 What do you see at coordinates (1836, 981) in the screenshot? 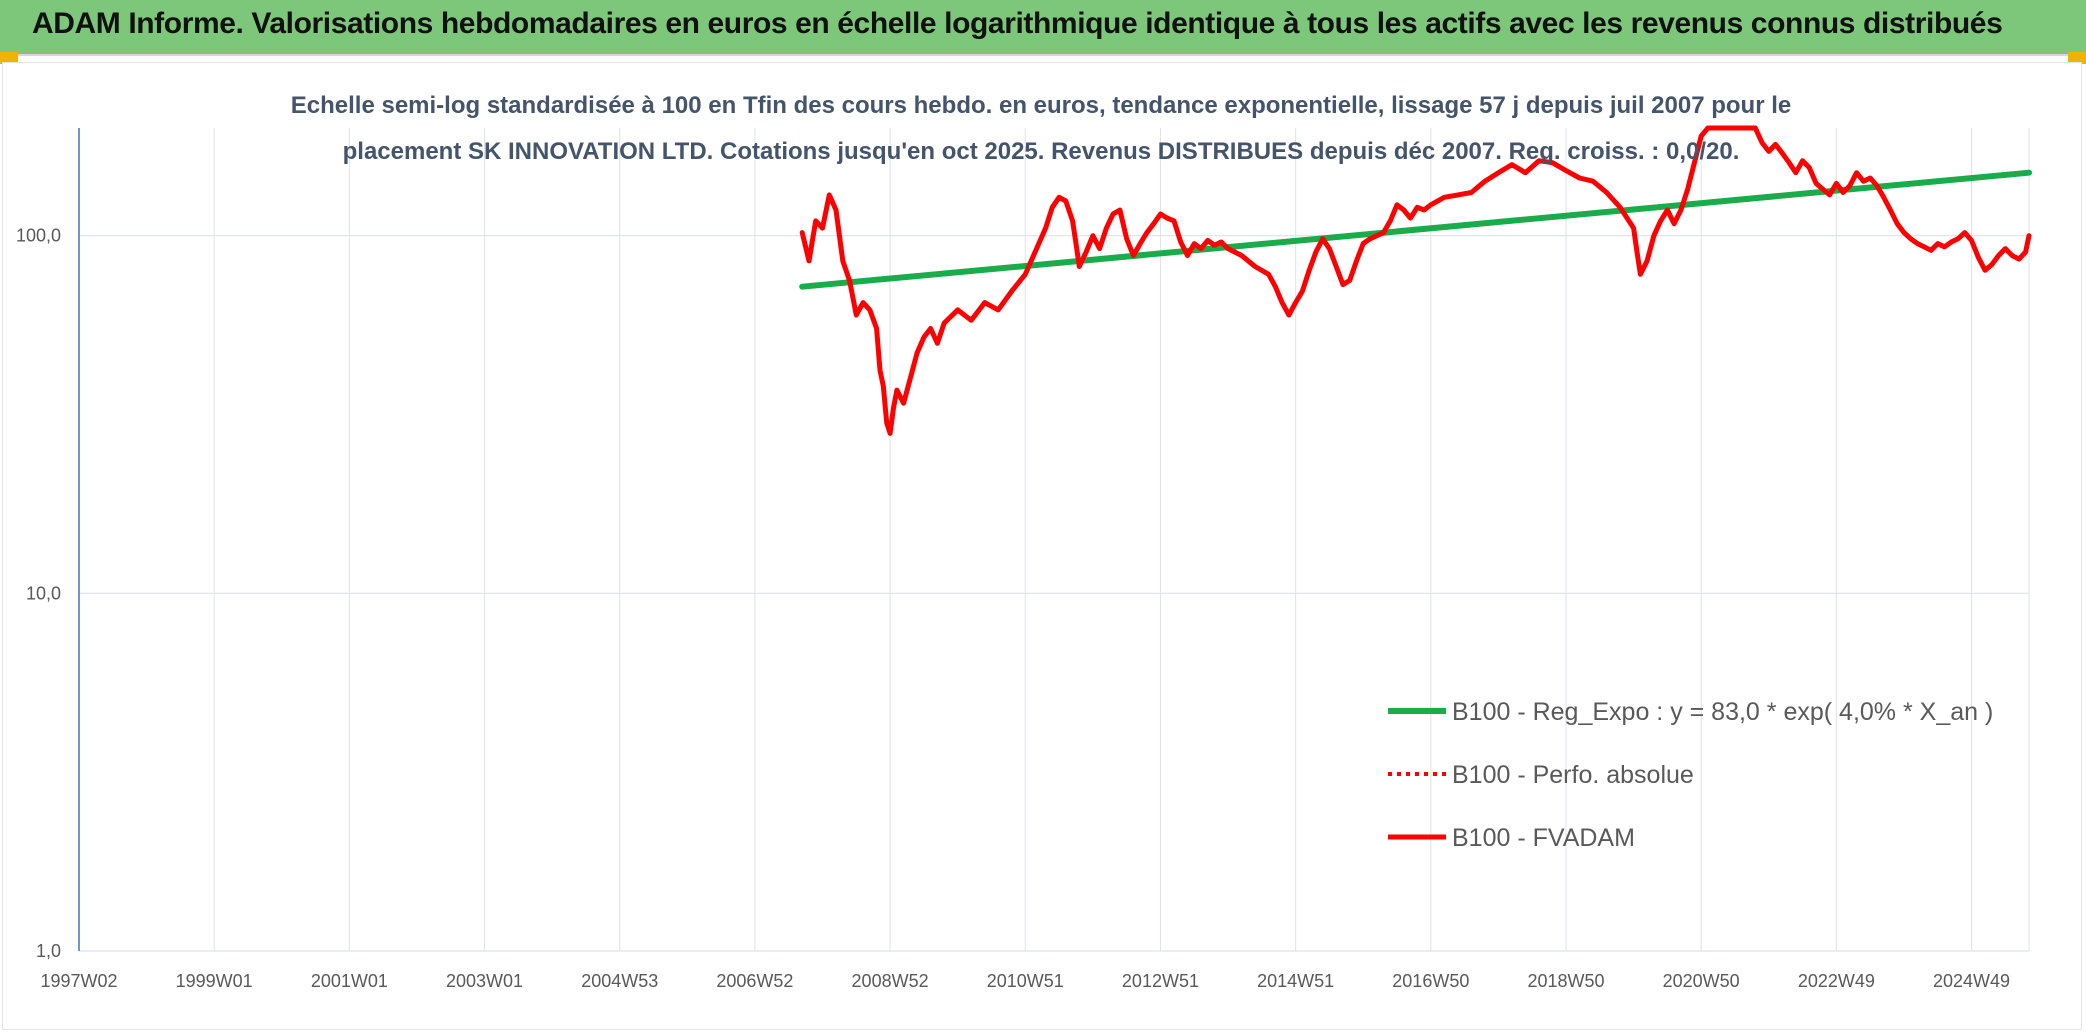
I see `x-tick-label: 2022W49` at bounding box center [1836, 981].